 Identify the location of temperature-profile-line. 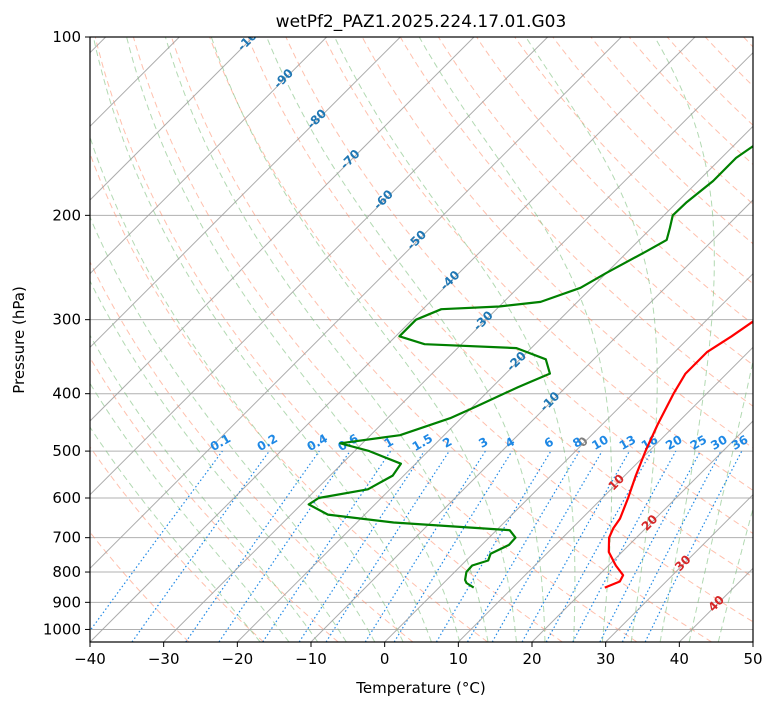
(678, 454).